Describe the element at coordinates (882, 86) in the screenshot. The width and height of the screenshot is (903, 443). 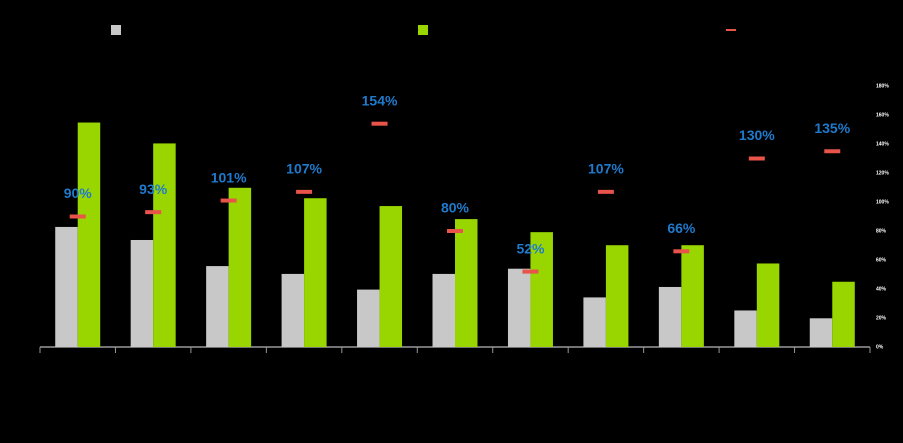
I see `y2-tick-label: 180%` at that location.